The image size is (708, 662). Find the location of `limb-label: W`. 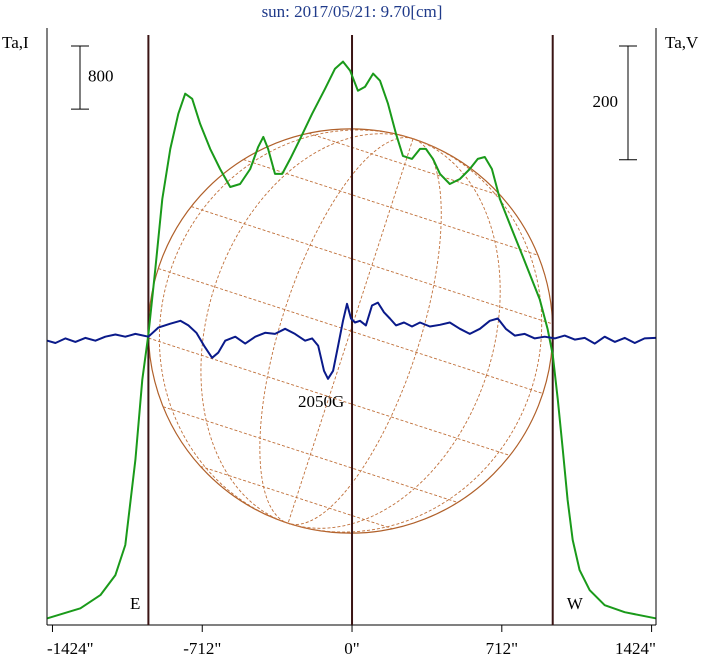

limb-label: W is located at coordinates (575, 603).